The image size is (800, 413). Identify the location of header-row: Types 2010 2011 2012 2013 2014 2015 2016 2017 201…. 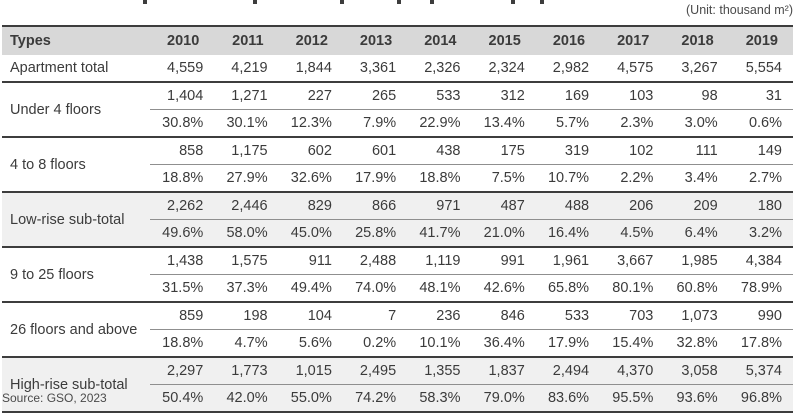
(397, 40).